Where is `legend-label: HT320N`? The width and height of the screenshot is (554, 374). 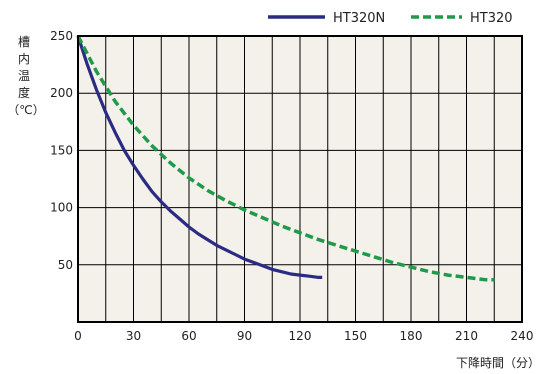
legend-label: HT320N is located at coordinates (359, 18).